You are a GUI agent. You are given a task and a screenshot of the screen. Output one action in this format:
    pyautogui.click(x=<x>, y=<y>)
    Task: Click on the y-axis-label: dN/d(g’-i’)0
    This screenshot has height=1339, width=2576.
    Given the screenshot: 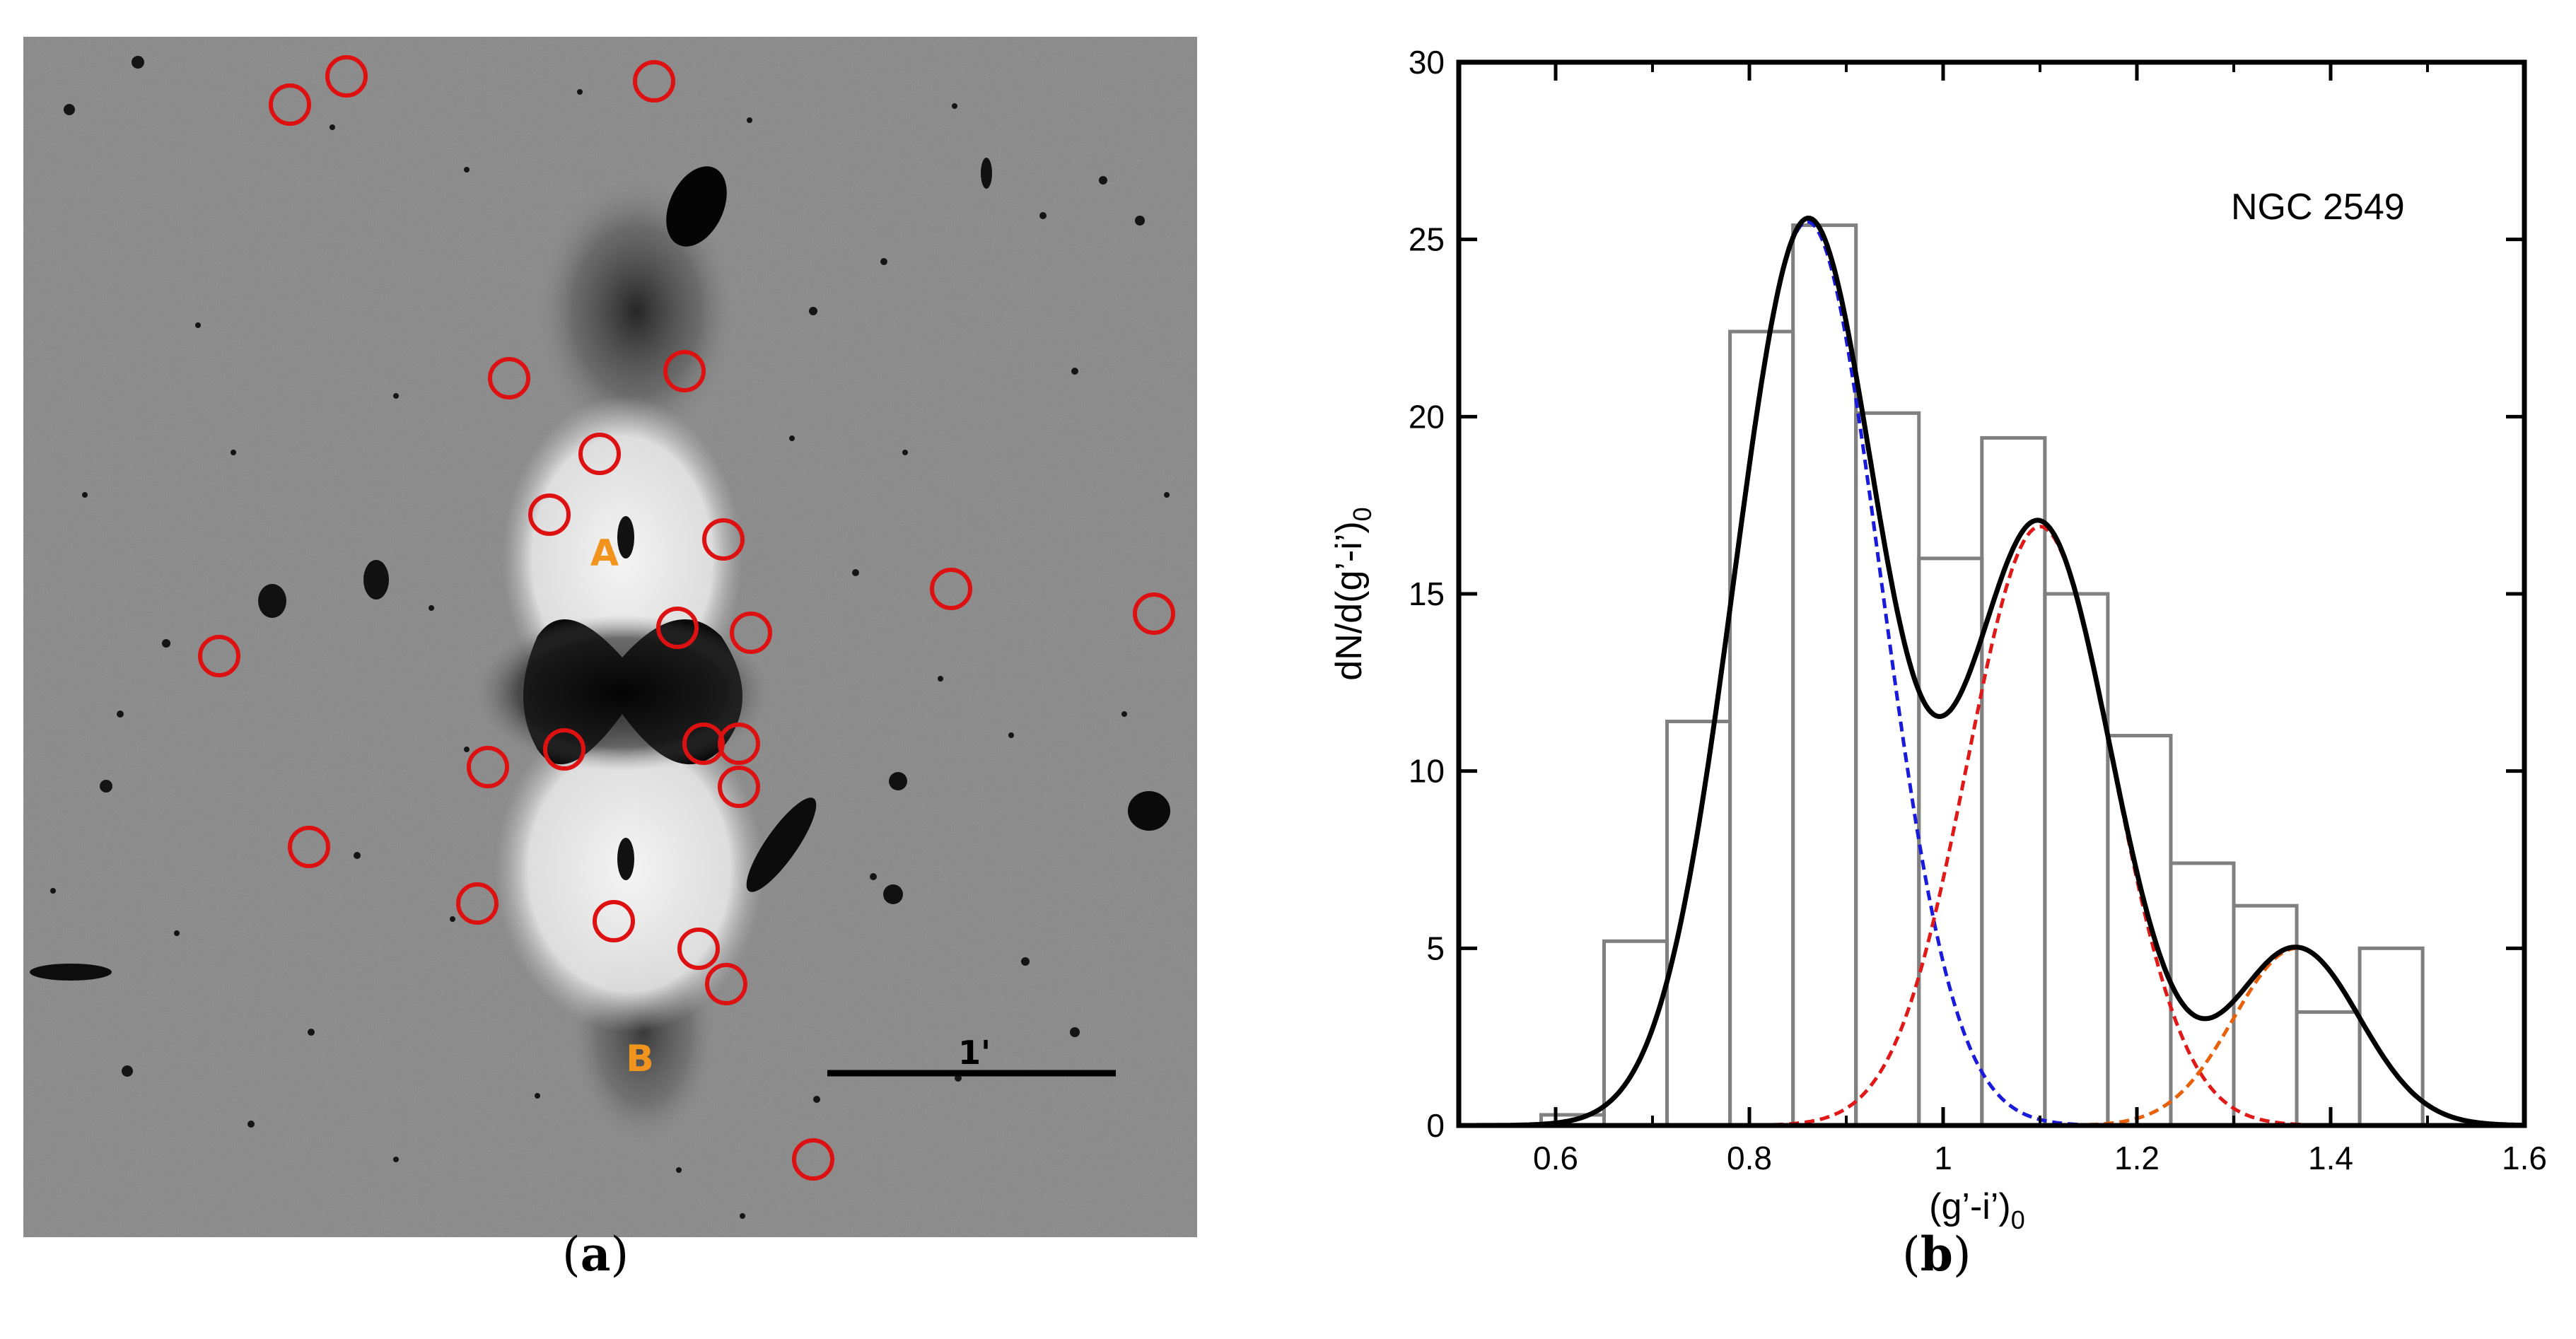 What is the action you would take?
    pyautogui.click(x=1353, y=593)
    